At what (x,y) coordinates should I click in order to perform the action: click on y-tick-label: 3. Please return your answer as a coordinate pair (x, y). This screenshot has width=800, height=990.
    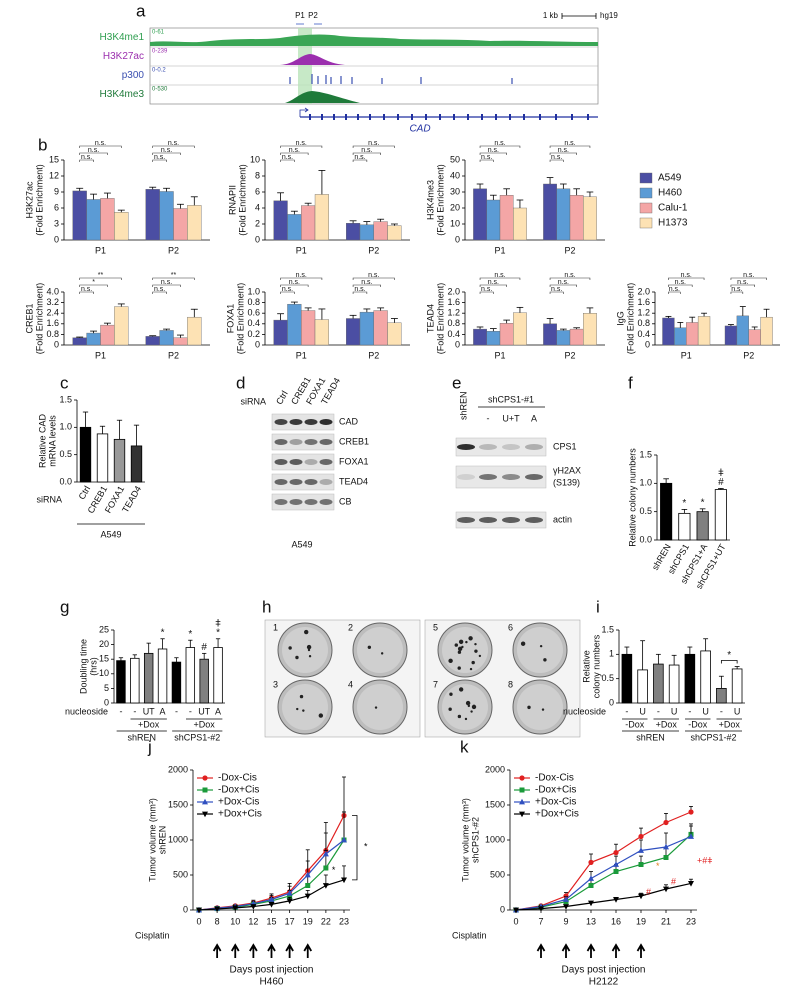
    Looking at the image, I should click on (56, 223).